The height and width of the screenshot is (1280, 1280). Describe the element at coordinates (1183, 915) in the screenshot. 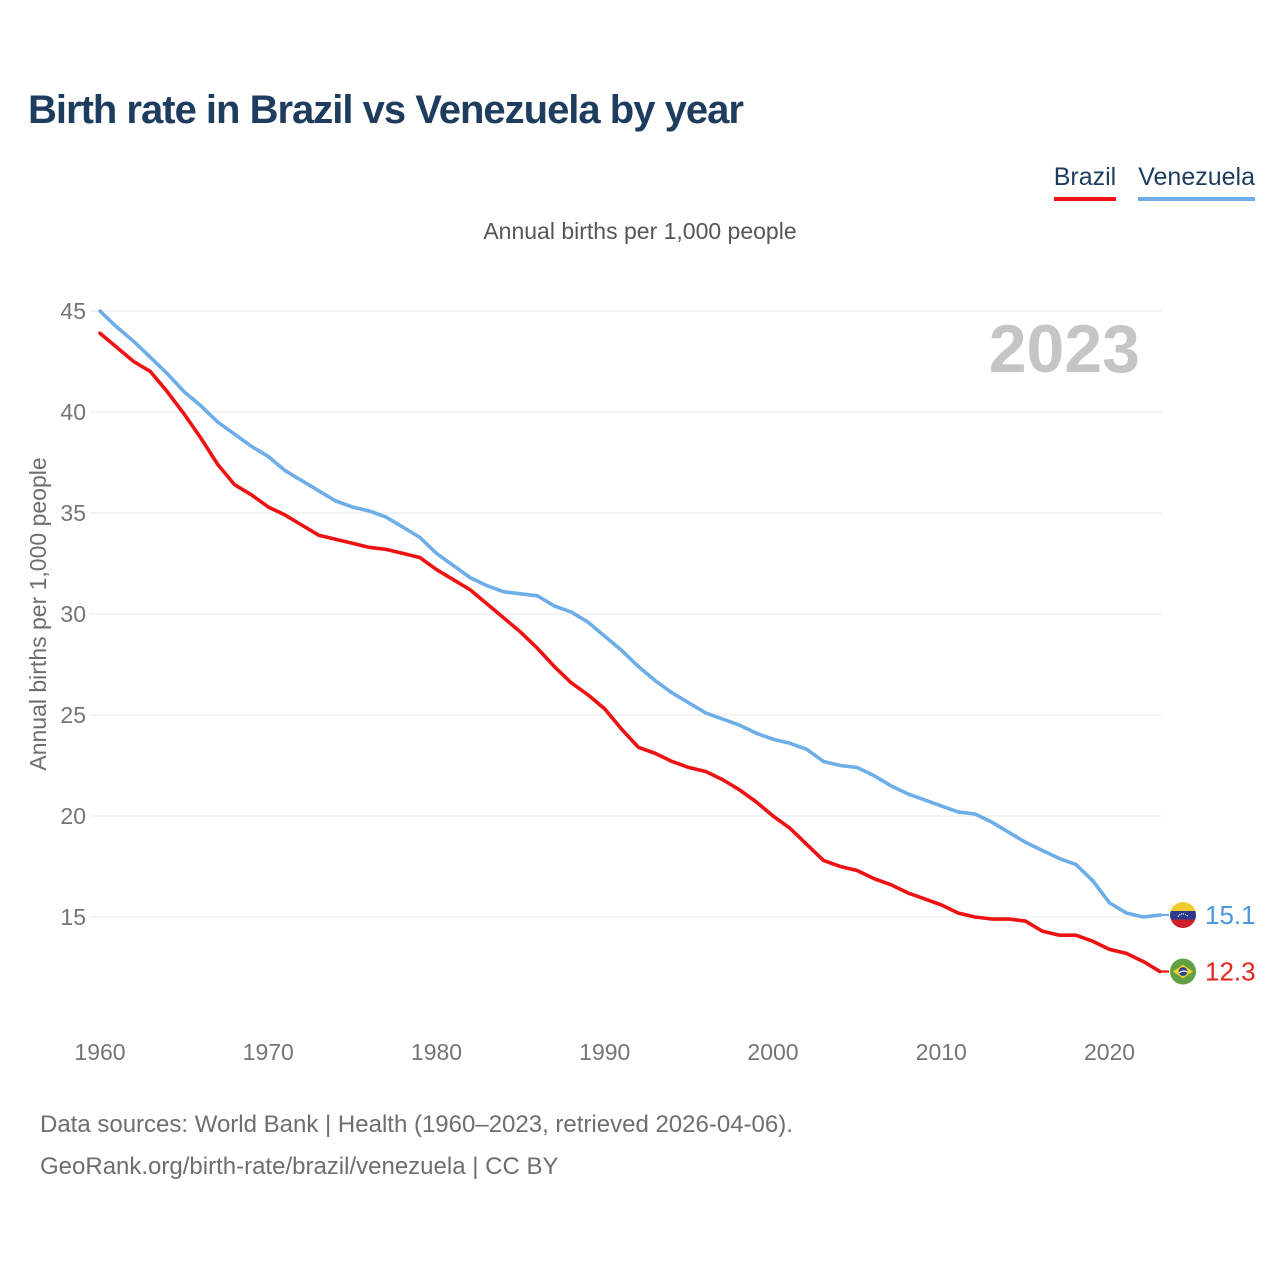

I see `venezuela-flag-icon` at that location.